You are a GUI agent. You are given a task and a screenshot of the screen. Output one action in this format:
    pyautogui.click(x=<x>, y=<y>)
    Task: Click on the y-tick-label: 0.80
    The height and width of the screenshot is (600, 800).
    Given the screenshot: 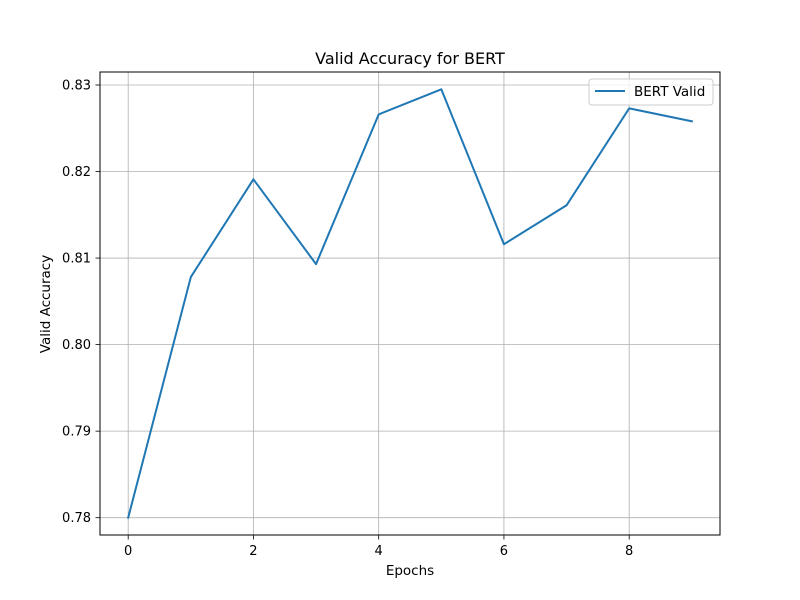 What is the action you would take?
    pyautogui.click(x=76, y=345)
    